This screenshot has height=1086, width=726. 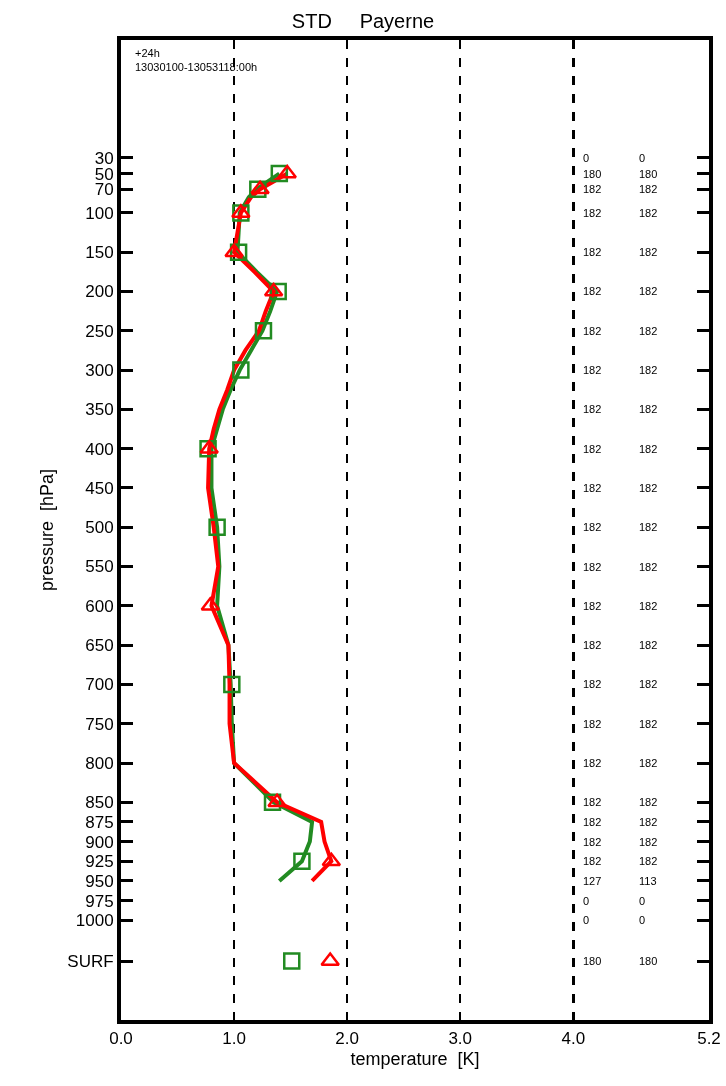 What do you see at coordinates (99, 685) in the screenshot?
I see `y-tick-label: 700` at bounding box center [99, 685].